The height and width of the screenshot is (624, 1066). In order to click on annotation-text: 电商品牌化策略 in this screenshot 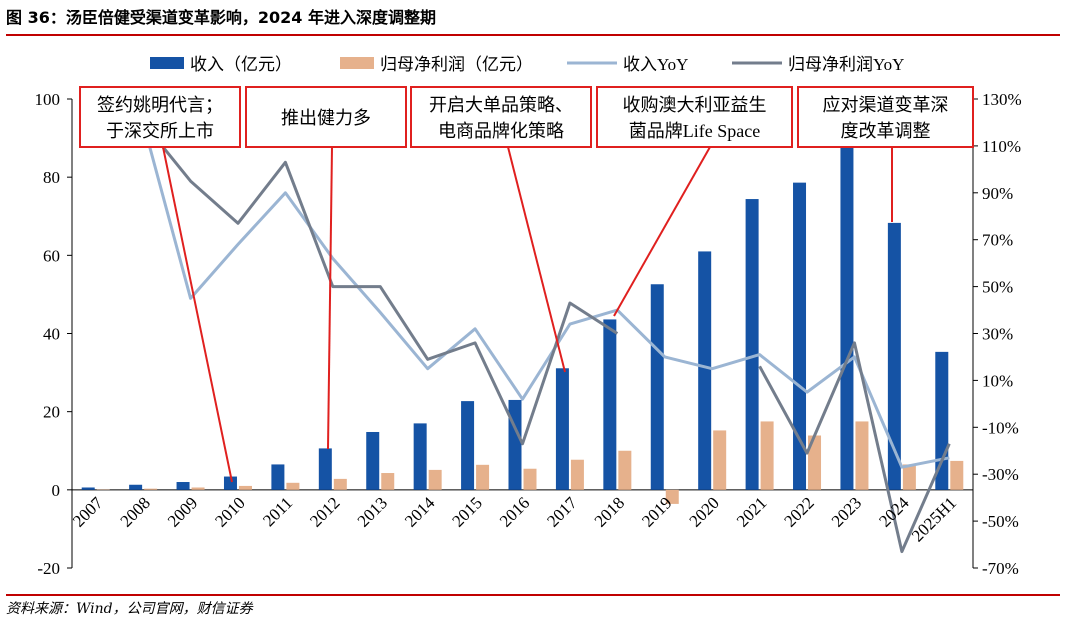, I will do `click(501, 131)`.